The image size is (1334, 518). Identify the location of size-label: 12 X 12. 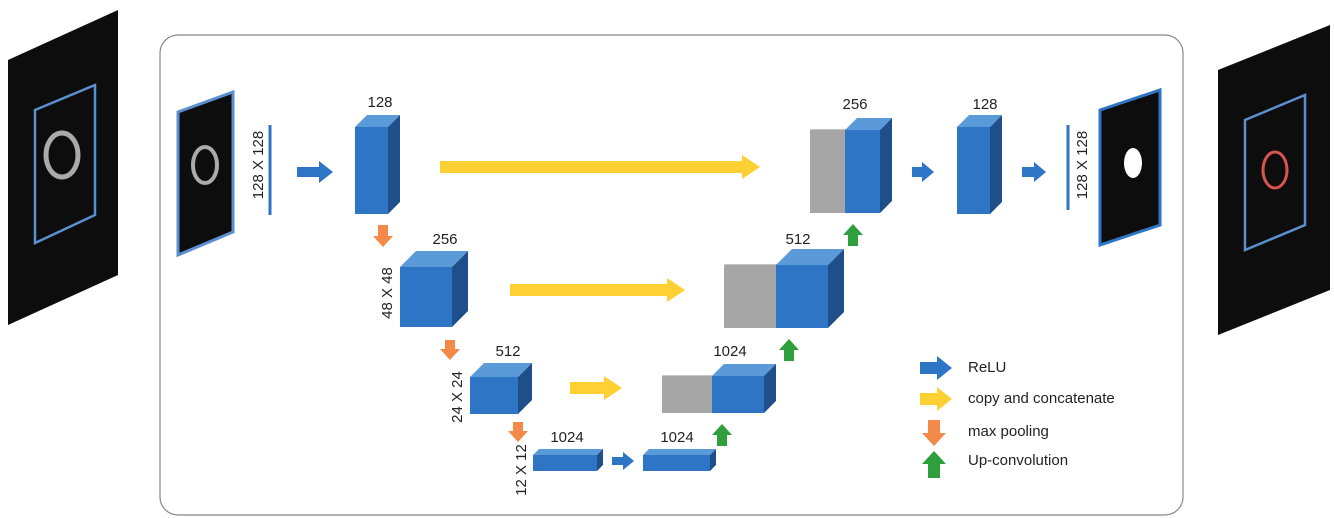
(521, 470).